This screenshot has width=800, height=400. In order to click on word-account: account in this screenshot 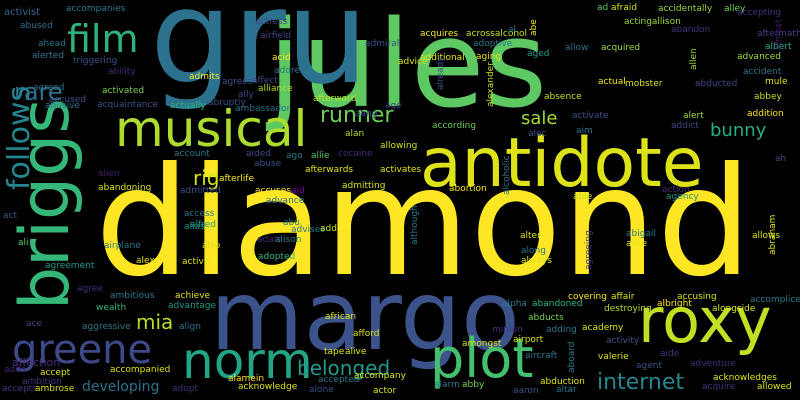, I will do `click(192, 154)`.